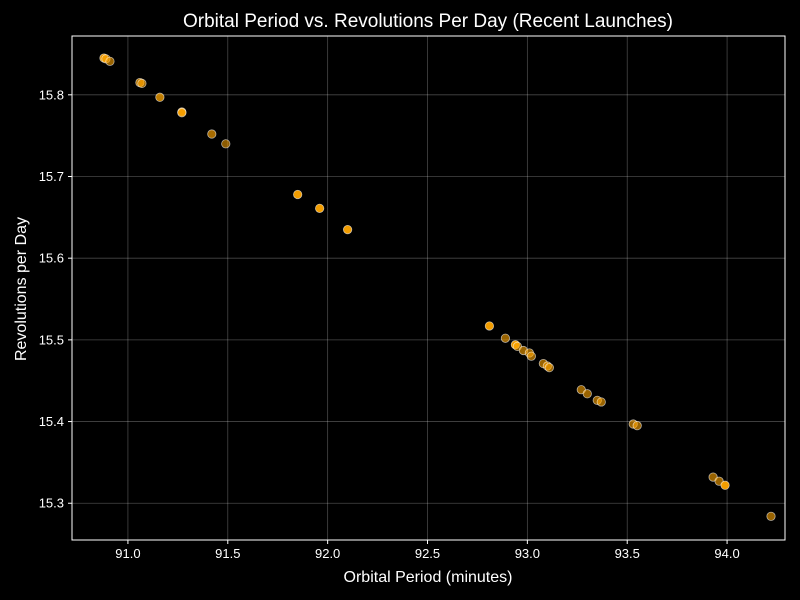  What do you see at coordinates (527, 553) in the screenshot?
I see `x-tick-label: 93.0` at bounding box center [527, 553].